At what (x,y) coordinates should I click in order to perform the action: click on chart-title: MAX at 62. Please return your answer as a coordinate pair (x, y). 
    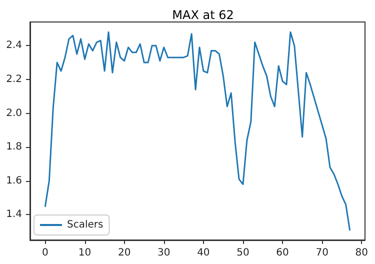
    Looking at the image, I should click on (203, 15).